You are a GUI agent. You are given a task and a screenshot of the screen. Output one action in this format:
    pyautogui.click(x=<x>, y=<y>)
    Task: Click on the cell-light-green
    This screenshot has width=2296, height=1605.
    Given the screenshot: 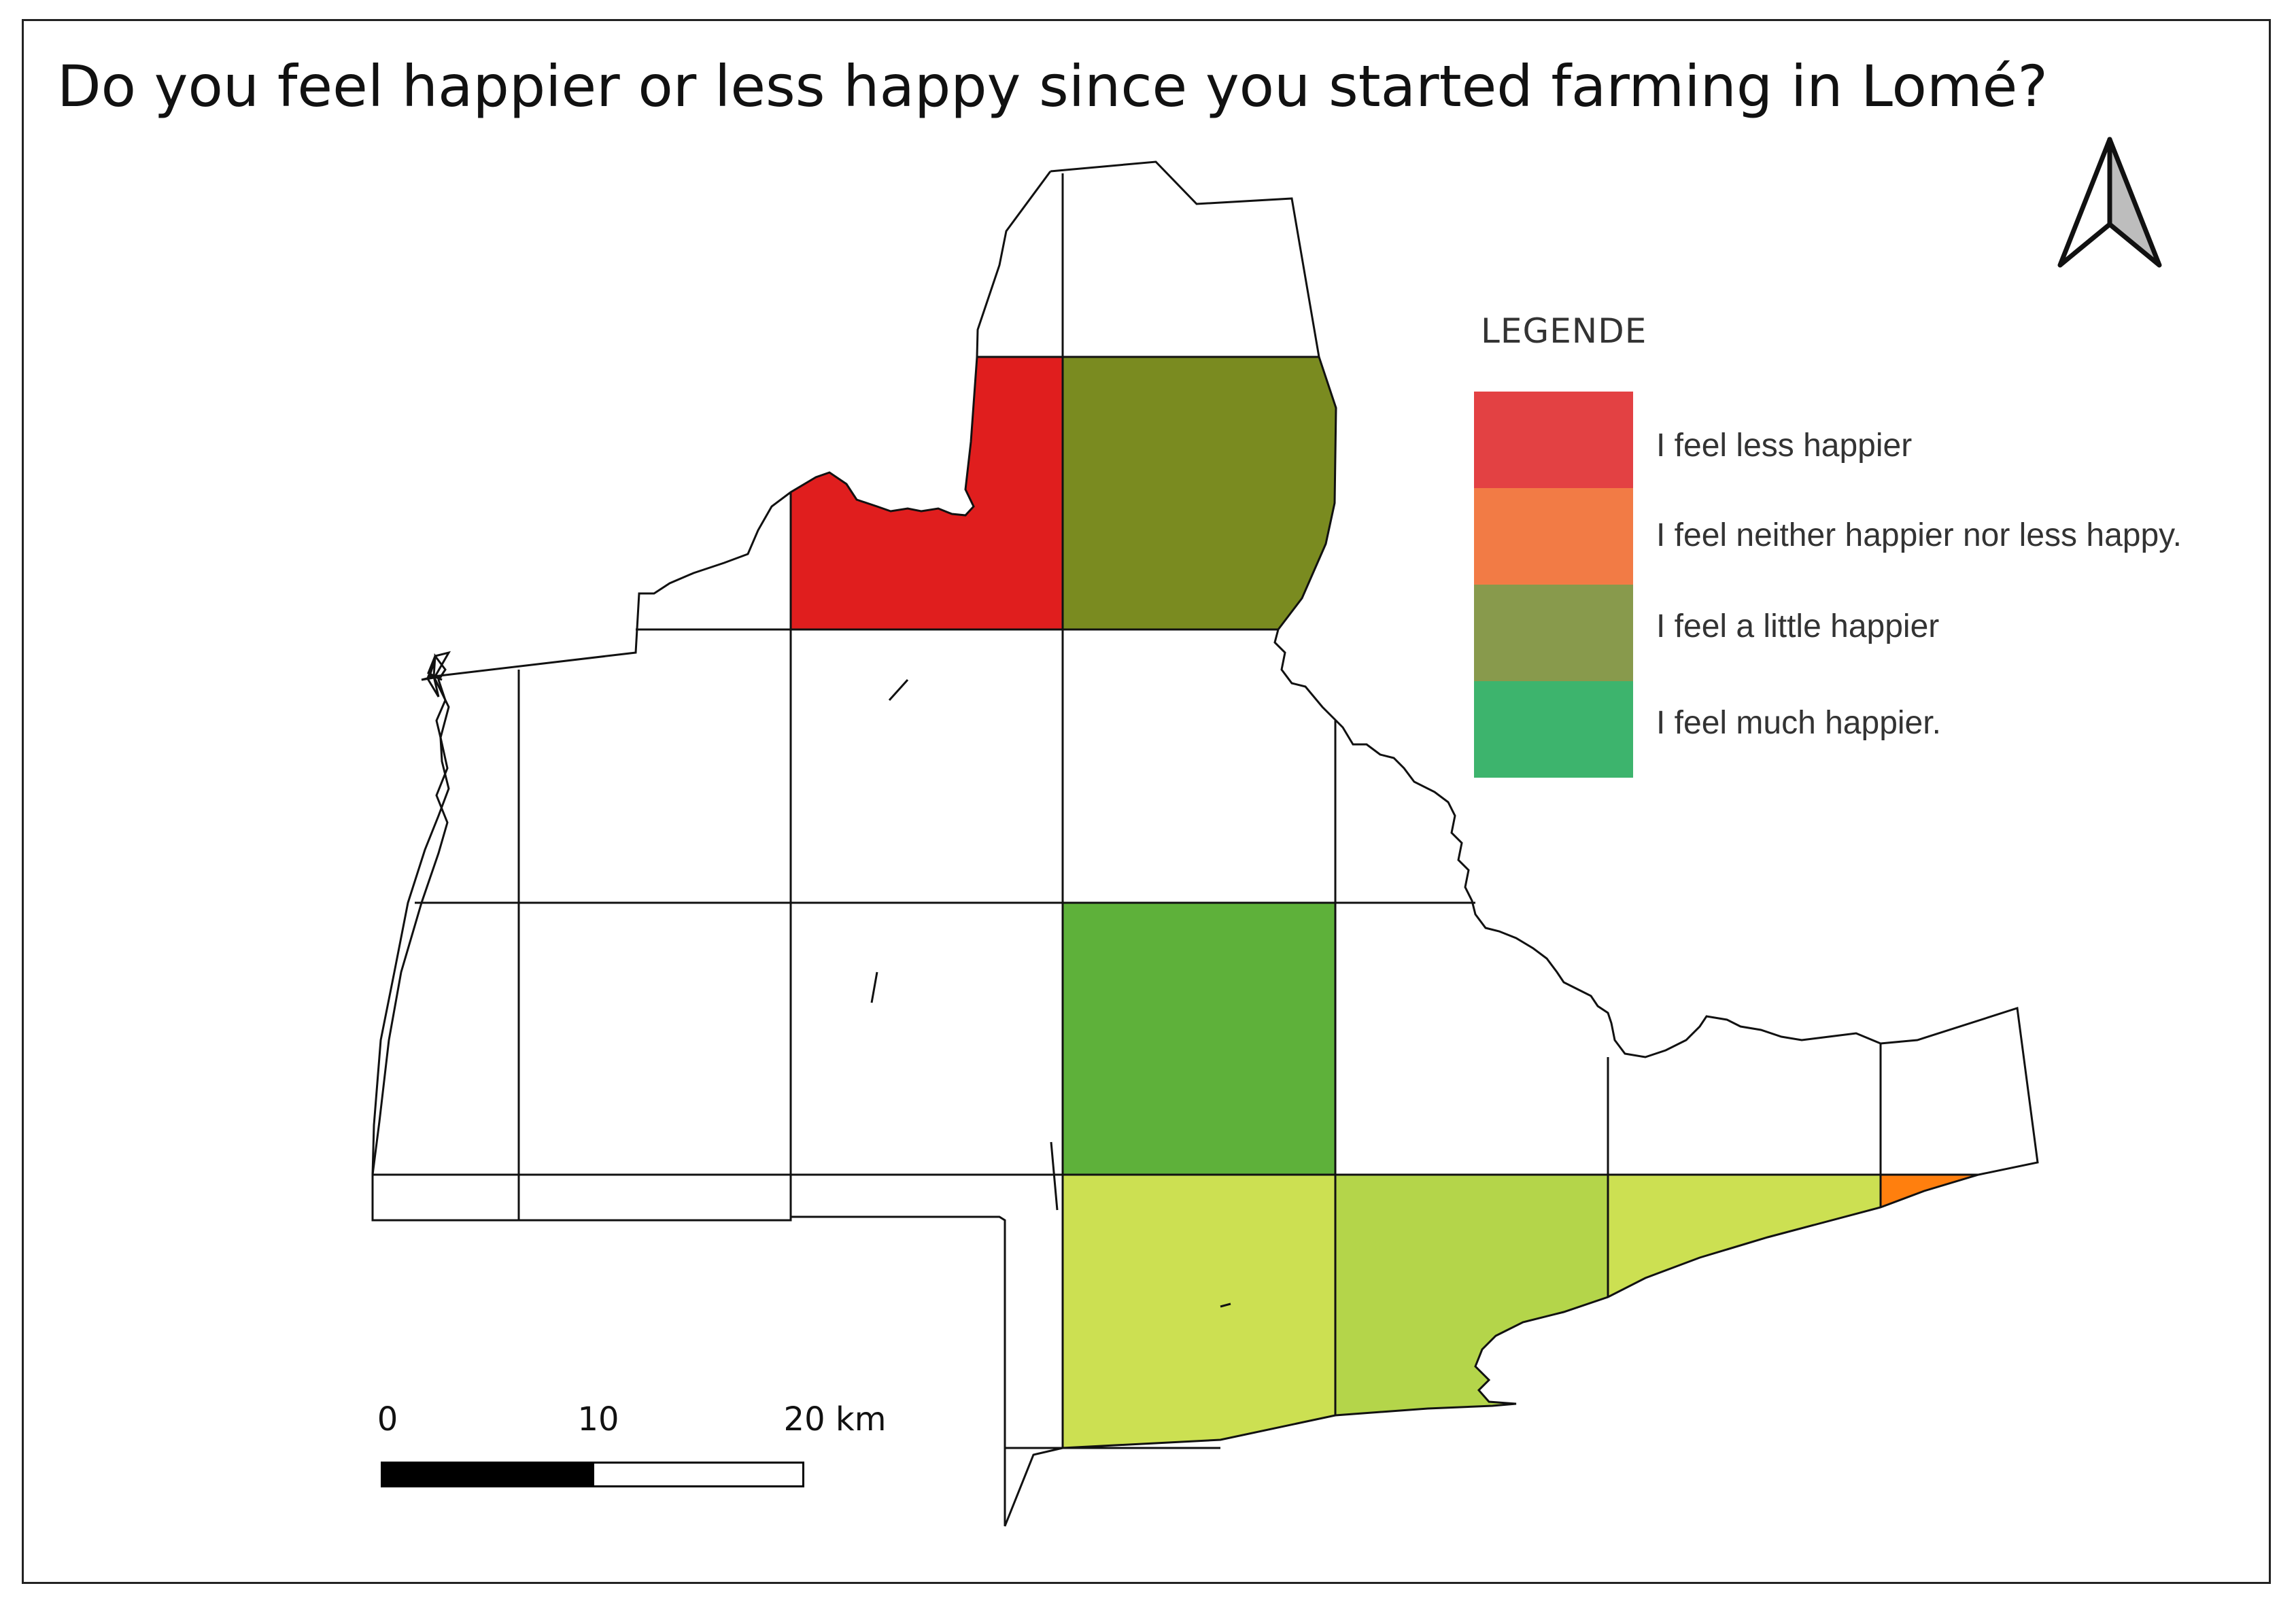 What is the action you would take?
    pyautogui.click(x=1471, y=1295)
    